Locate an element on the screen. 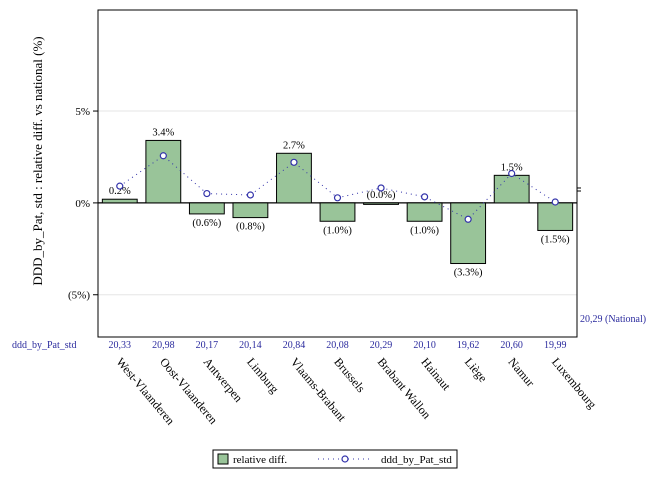 The height and width of the screenshot is (480, 672). bar-value-label: (0.6%) is located at coordinates (206, 223).